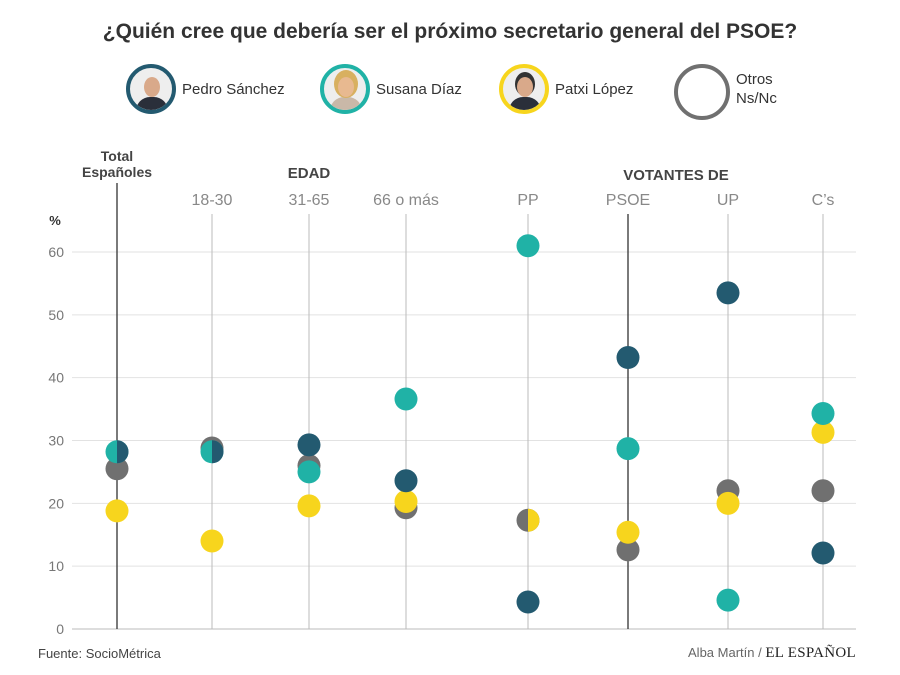 The image size is (900, 675). Describe the element at coordinates (345, 89) in the screenshot. I see `avatar-diaz` at that location.